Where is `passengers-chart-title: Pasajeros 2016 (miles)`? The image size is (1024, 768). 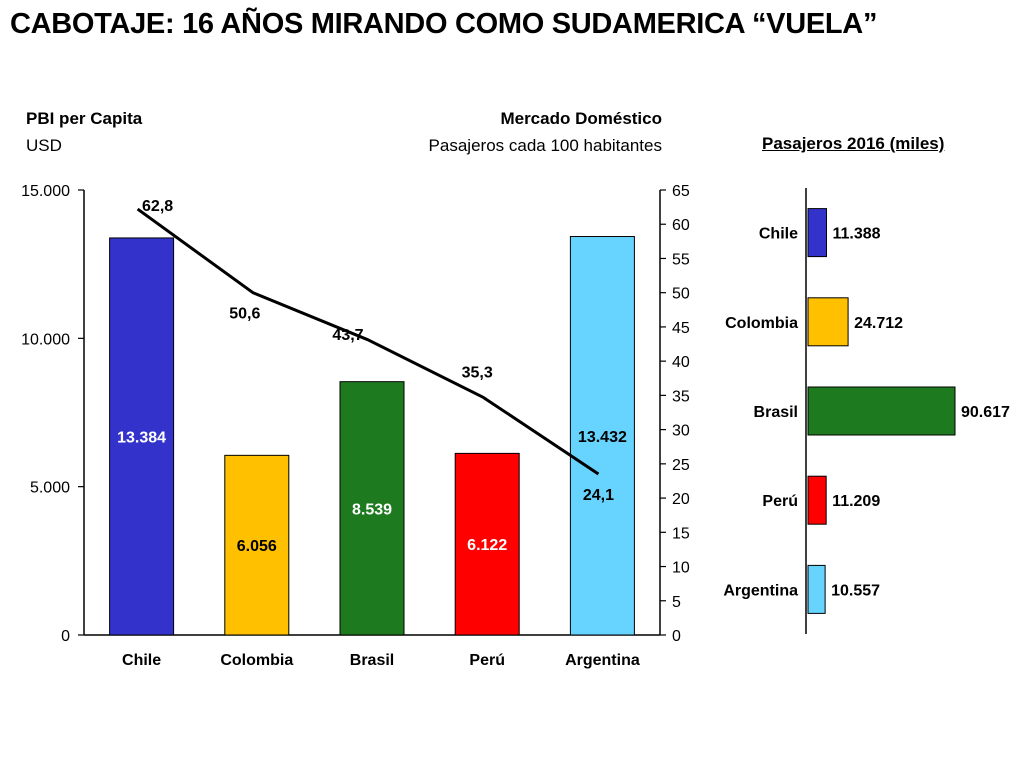 passengers-chart-title: Pasajeros 2016 (miles) is located at coordinates (853, 143).